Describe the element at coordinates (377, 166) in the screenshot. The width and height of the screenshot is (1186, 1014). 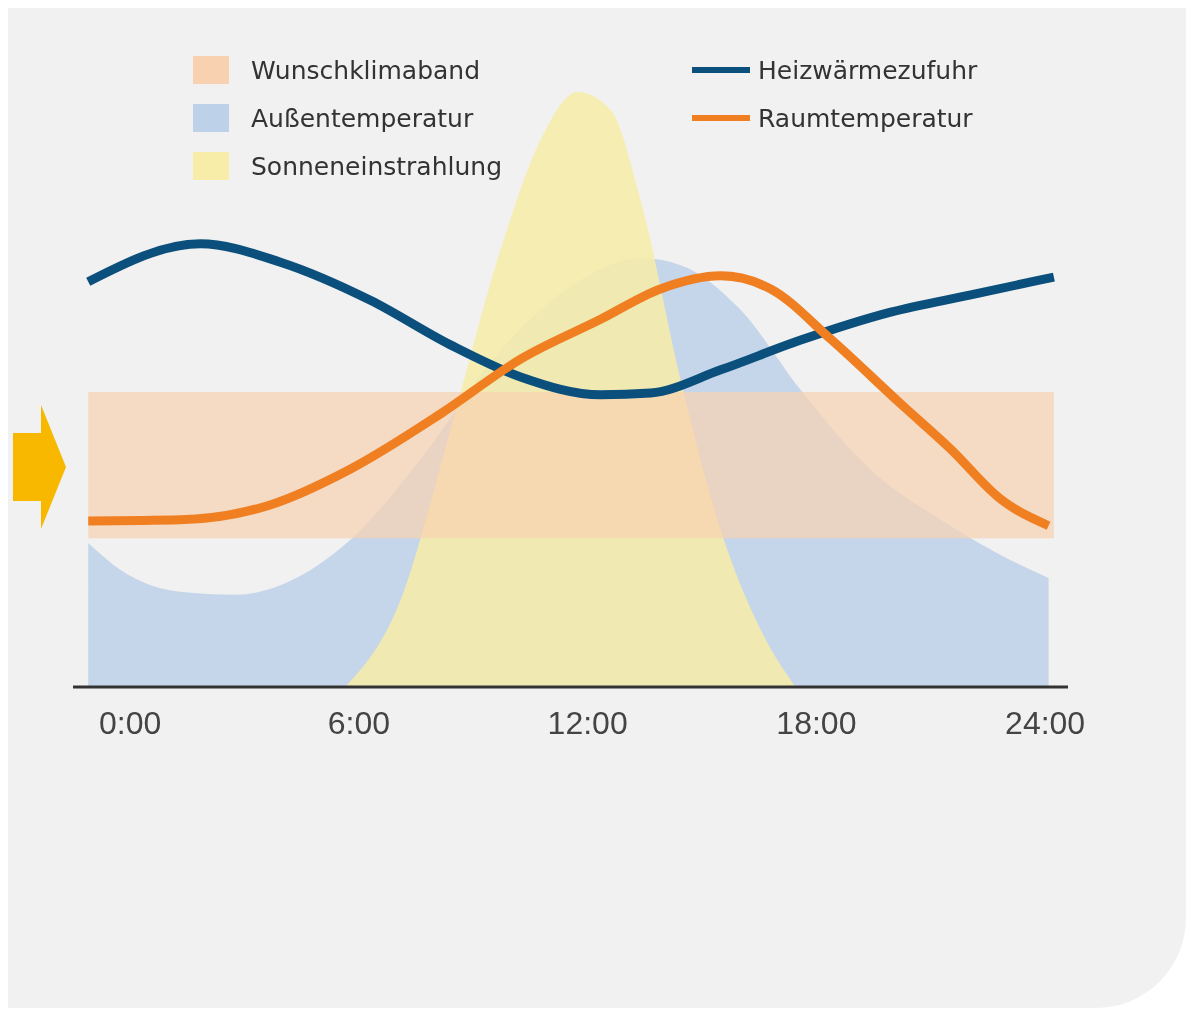
I see `legend-label: Sonneneinstrahlung` at that location.